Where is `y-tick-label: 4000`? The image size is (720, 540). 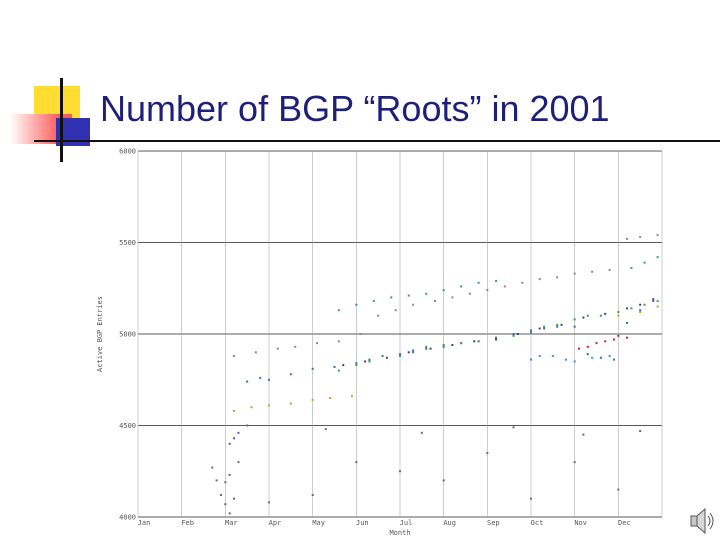
y-tick-label: 4000 is located at coordinates (127, 518).